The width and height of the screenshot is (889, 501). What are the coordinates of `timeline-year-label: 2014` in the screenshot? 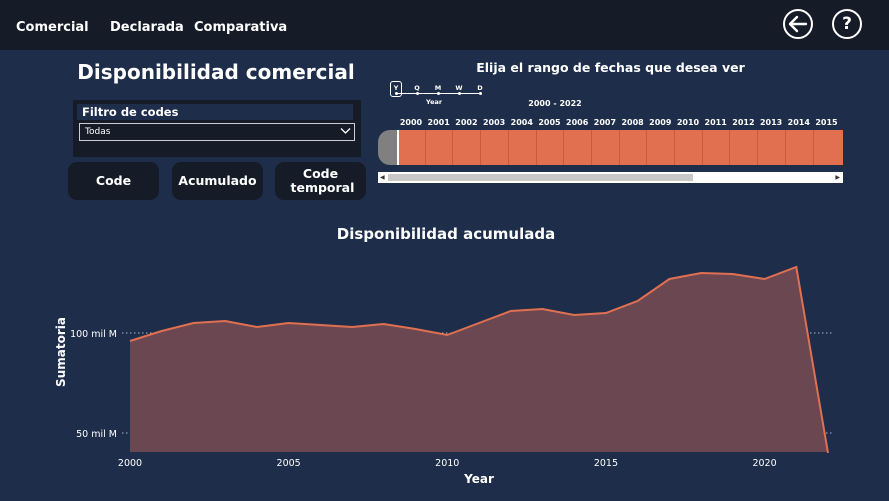 It's located at (798, 122).